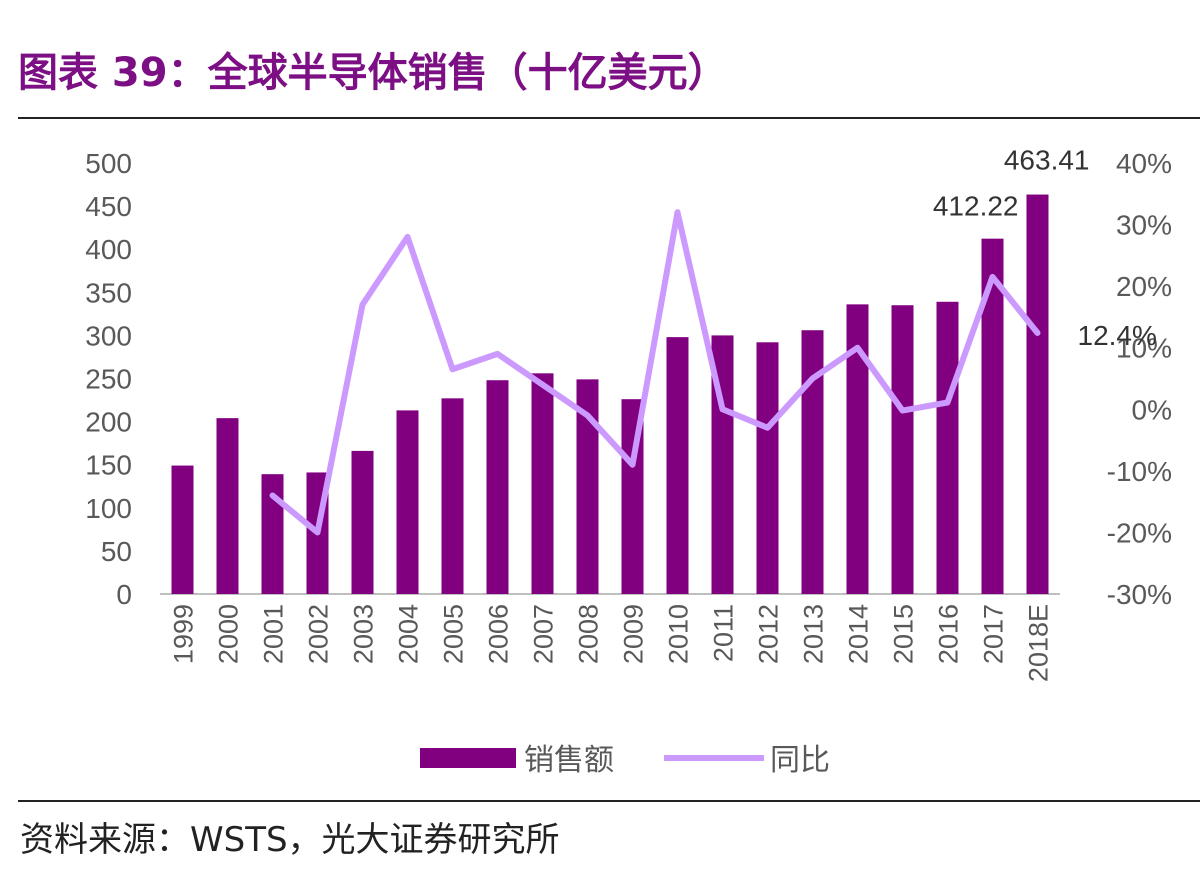 The image size is (1200, 869). Describe the element at coordinates (812, 462) in the screenshot. I see `bar-2013` at that location.